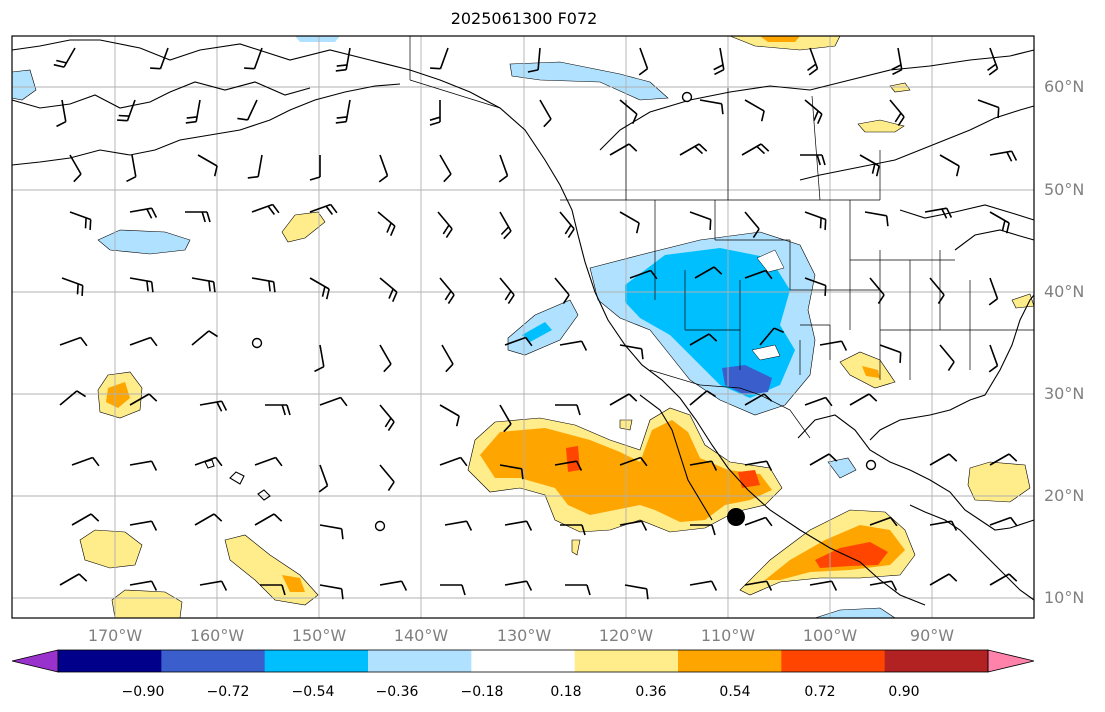 This screenshot has height=712, width=1105. What do you see at coordinates (524, 635) in the screenshot?
I see `lon-label: 130°W` at bounding box center [524, 635].